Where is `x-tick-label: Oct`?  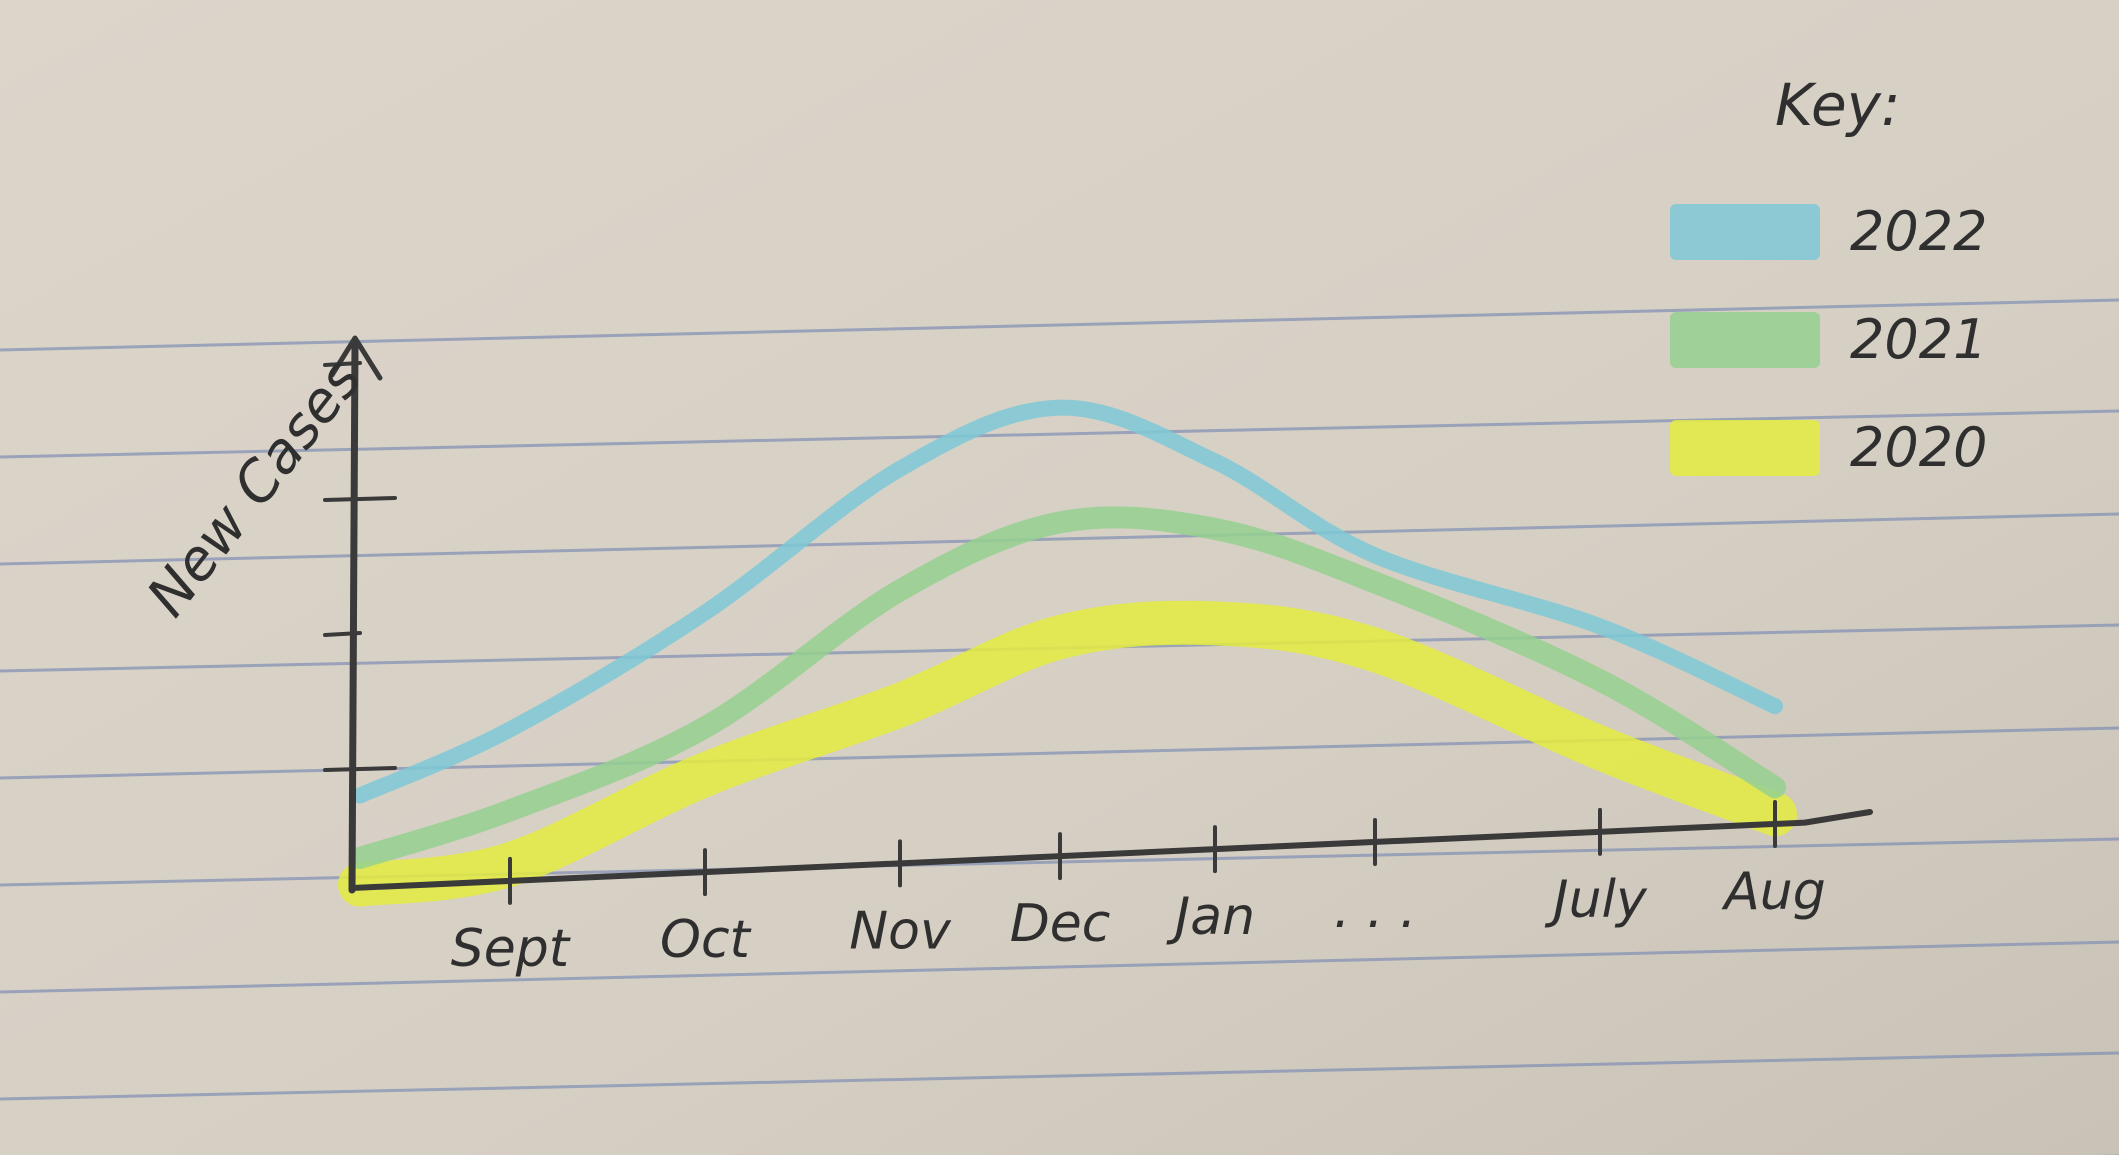 x-tick-label: Oct is located at coordinates (706, 940).